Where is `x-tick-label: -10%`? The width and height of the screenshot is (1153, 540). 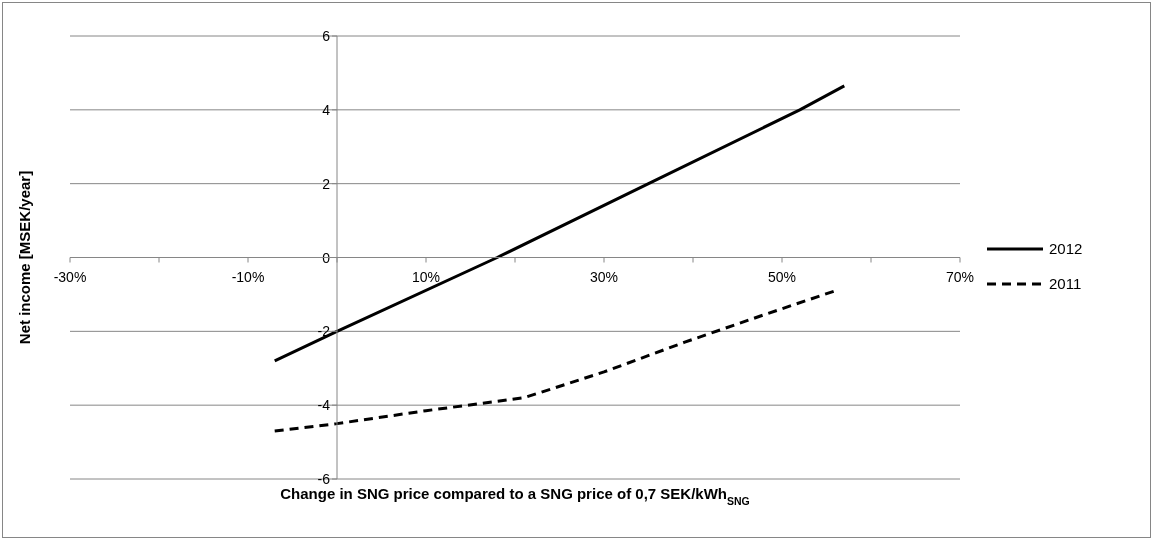 x-tick-label: -10% is located at coordinates (248, 276).